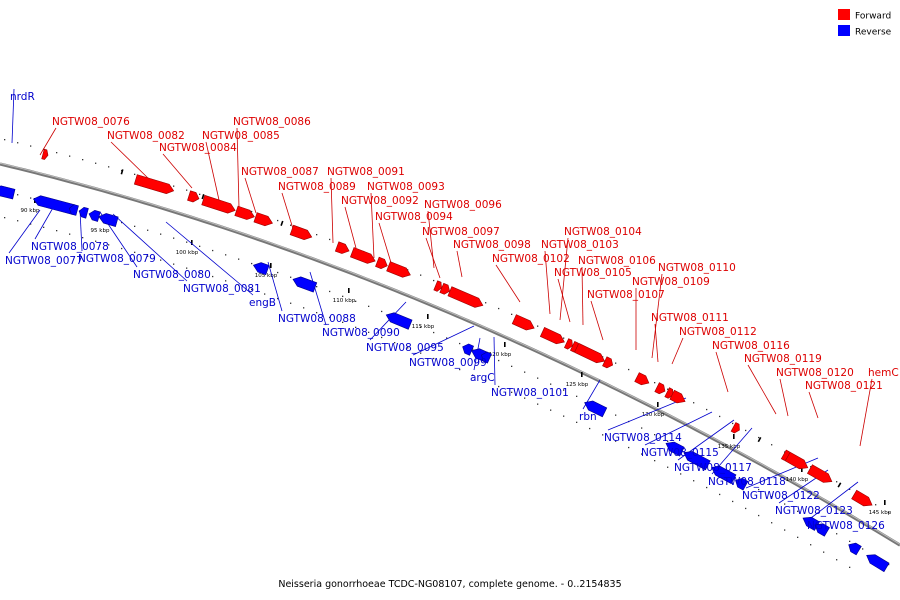 The image size is (900, 600). What do you see at coordinates (593, 273) in the screenshot?
I see `gene-label-ngtw08-0105: NGTW08_0105` at bounding box center [593, 273].